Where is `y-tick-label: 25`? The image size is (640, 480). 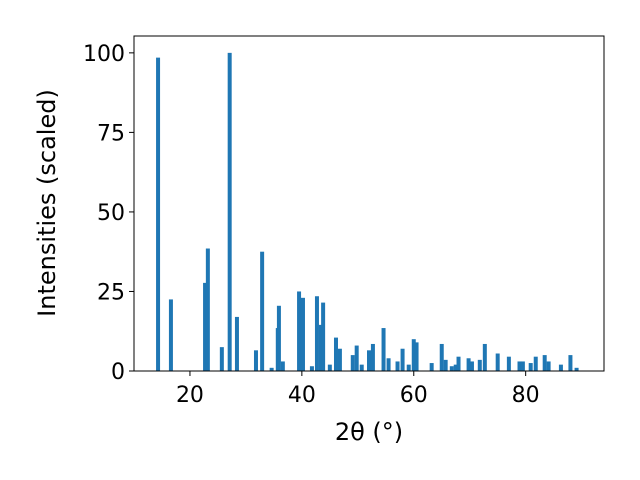 y-tick-label: 25 is located at coordinates (111, 292).